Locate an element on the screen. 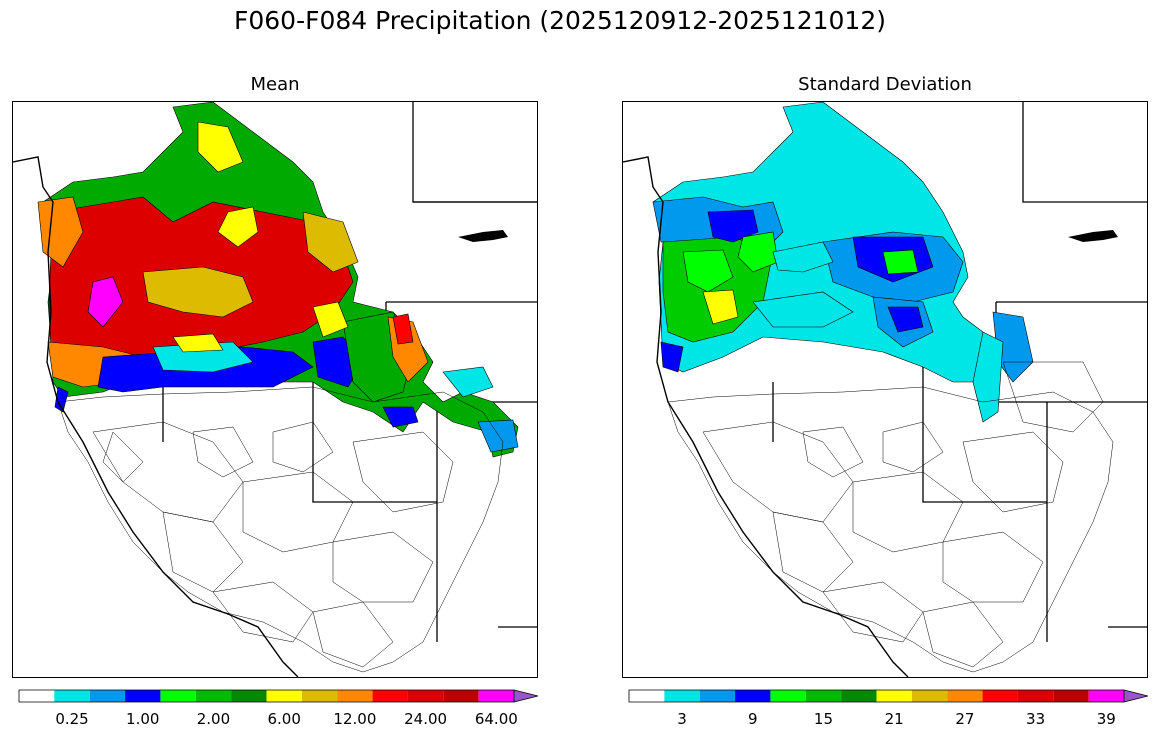  colorbar-tick-label: 33 is located at coordinates (1036, 719).